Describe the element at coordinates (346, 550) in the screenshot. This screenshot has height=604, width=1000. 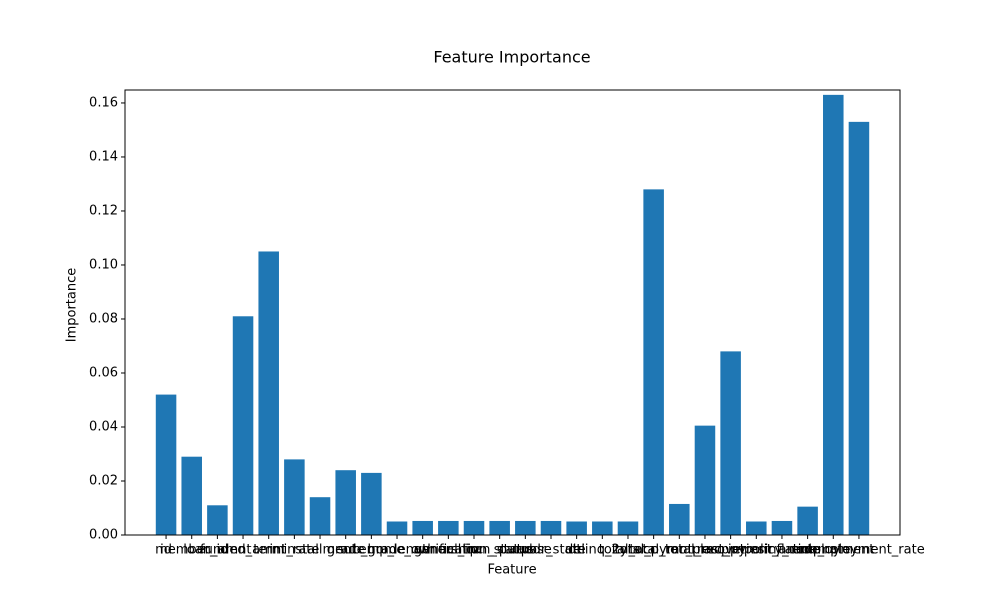
I see `x-tick-label: grade` at that location.